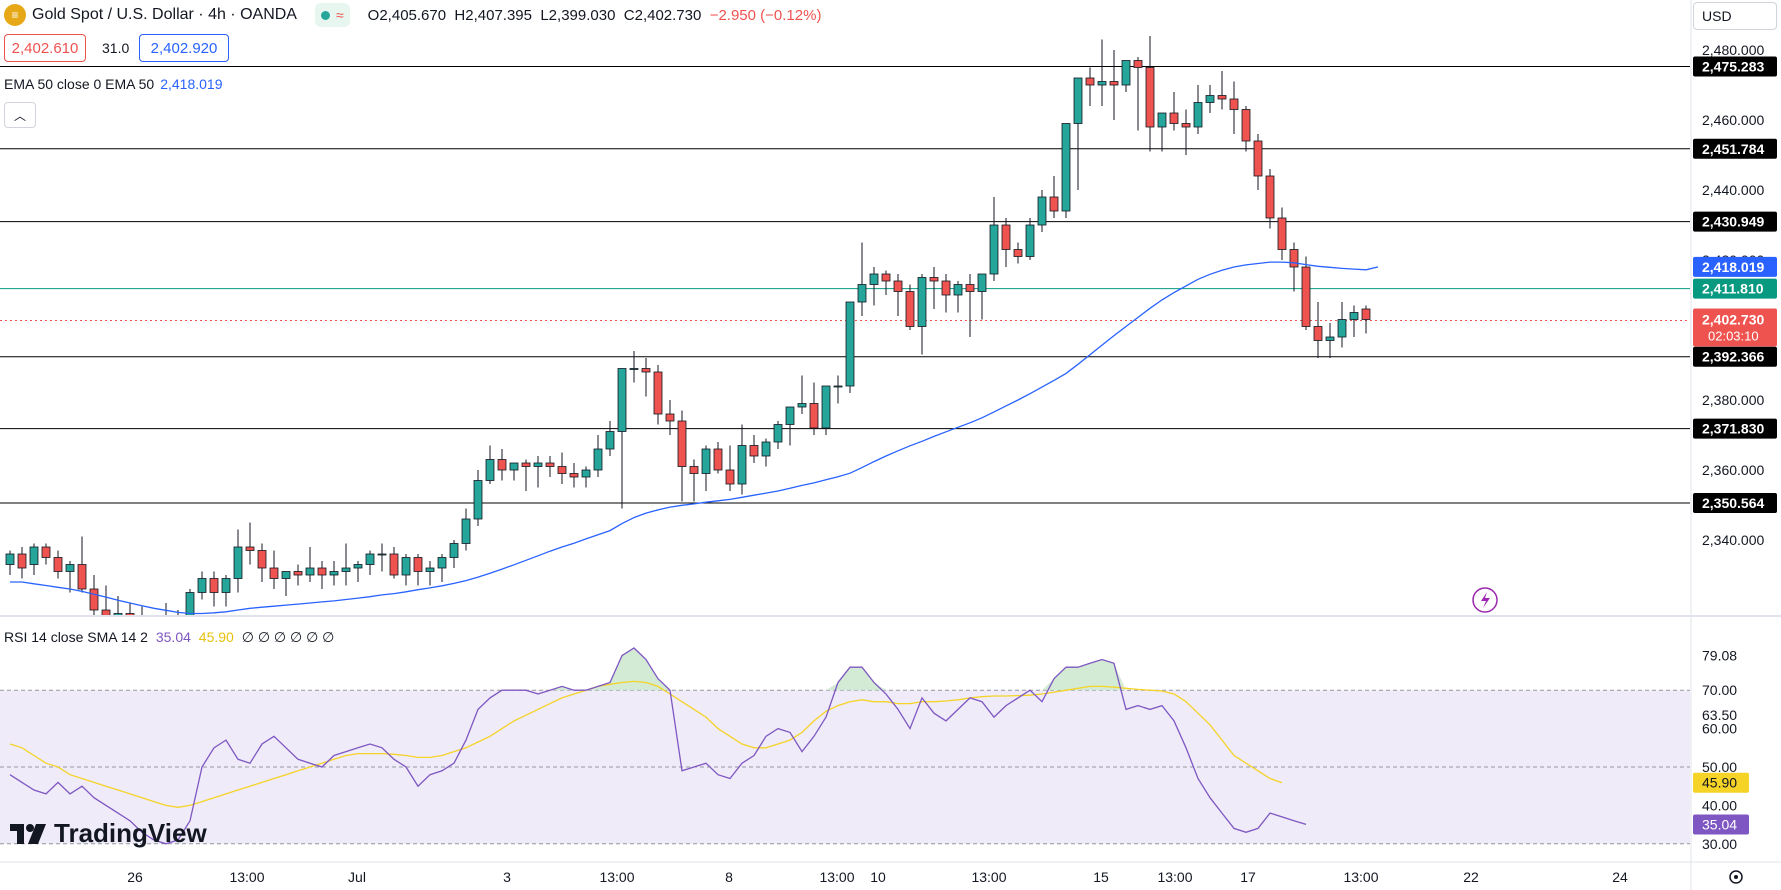 This screenshot has height=890, width=1781. Describe the element at coordinates (332, 15) in the screenshot. I see `market-status: ≈` at that location.